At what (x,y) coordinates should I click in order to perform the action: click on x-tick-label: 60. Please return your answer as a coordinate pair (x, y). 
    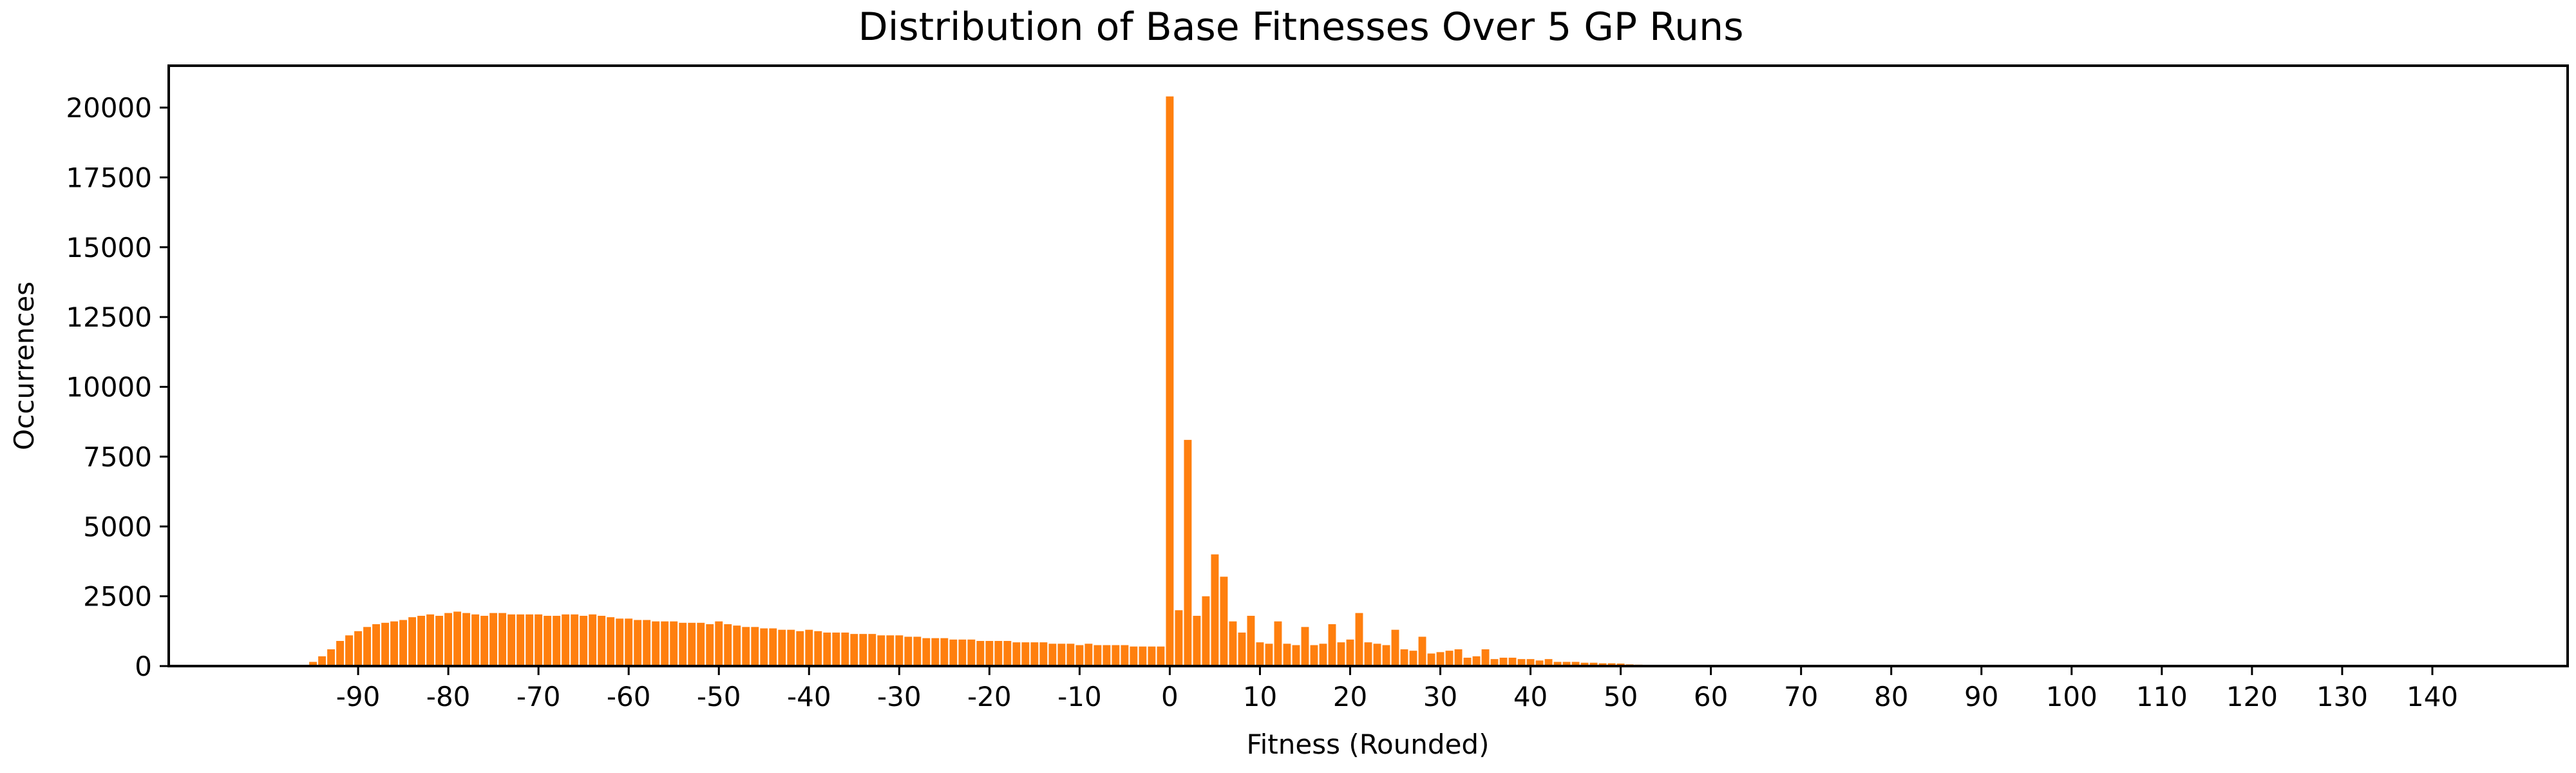
    Looking at the image, I should click on (1711, 696).